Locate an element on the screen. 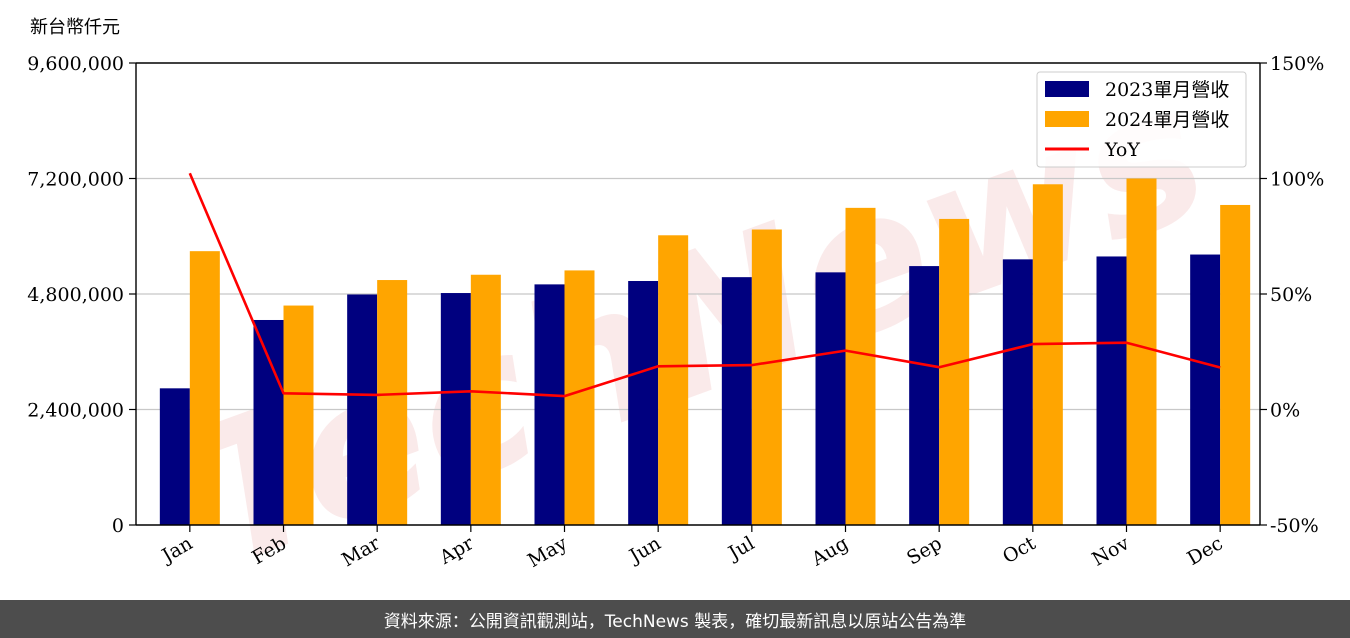  bar-2024-feb is located at coordinates (298, 415).